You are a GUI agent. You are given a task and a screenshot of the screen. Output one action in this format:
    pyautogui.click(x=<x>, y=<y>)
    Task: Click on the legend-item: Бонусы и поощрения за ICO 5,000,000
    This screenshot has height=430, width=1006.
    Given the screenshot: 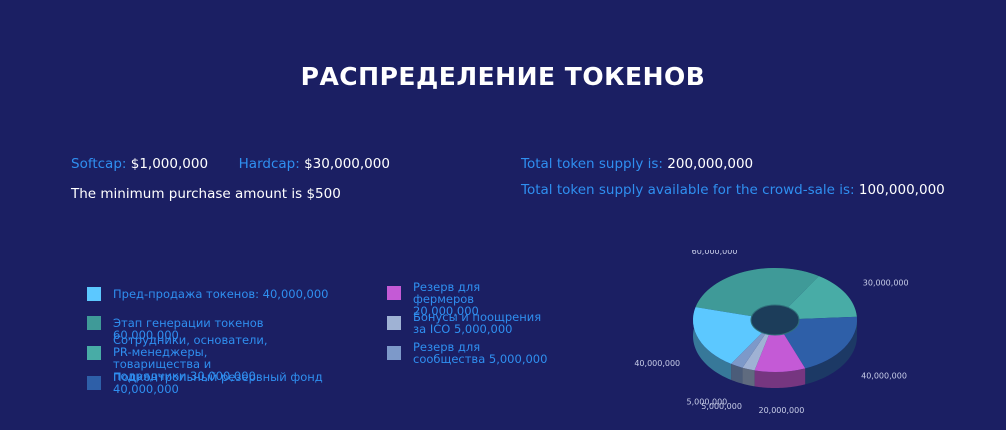 What is the action you would take?
    pyautogui.click(x=470, y=323)
    